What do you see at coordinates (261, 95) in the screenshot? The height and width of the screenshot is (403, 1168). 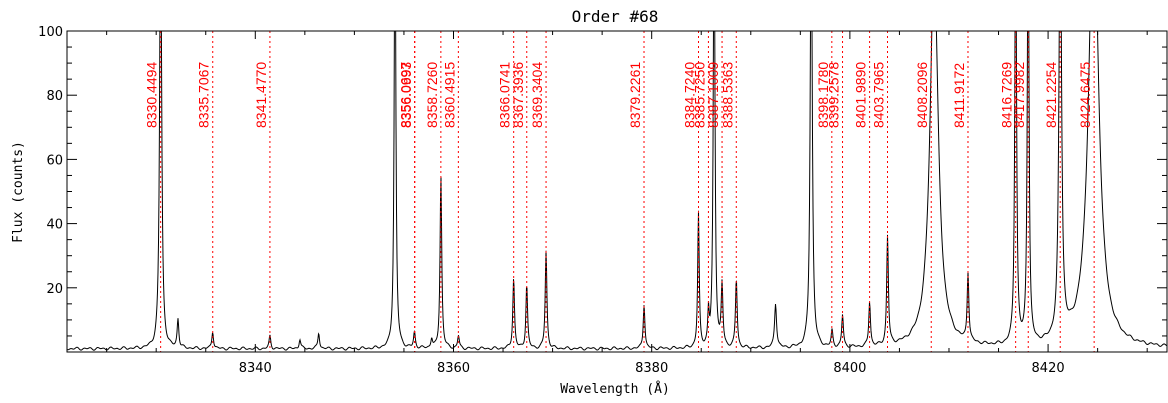 I see `reference-line-label: 8341.4770` at bounding box center [261, 95].